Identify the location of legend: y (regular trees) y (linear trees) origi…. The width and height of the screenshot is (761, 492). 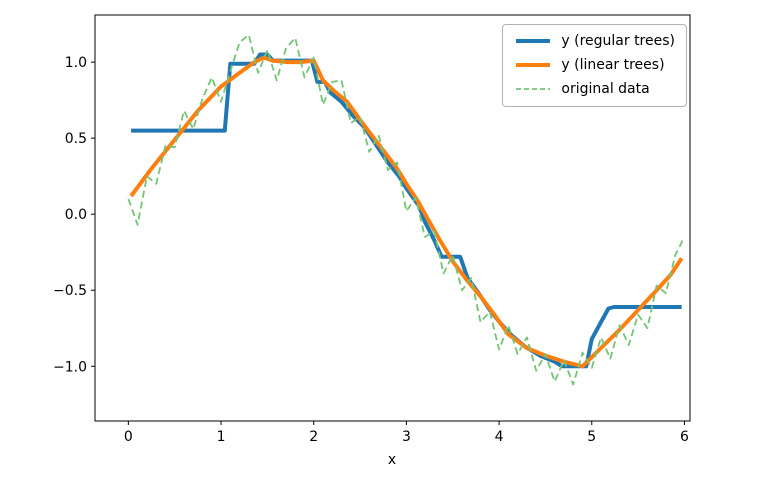
(594, 65).